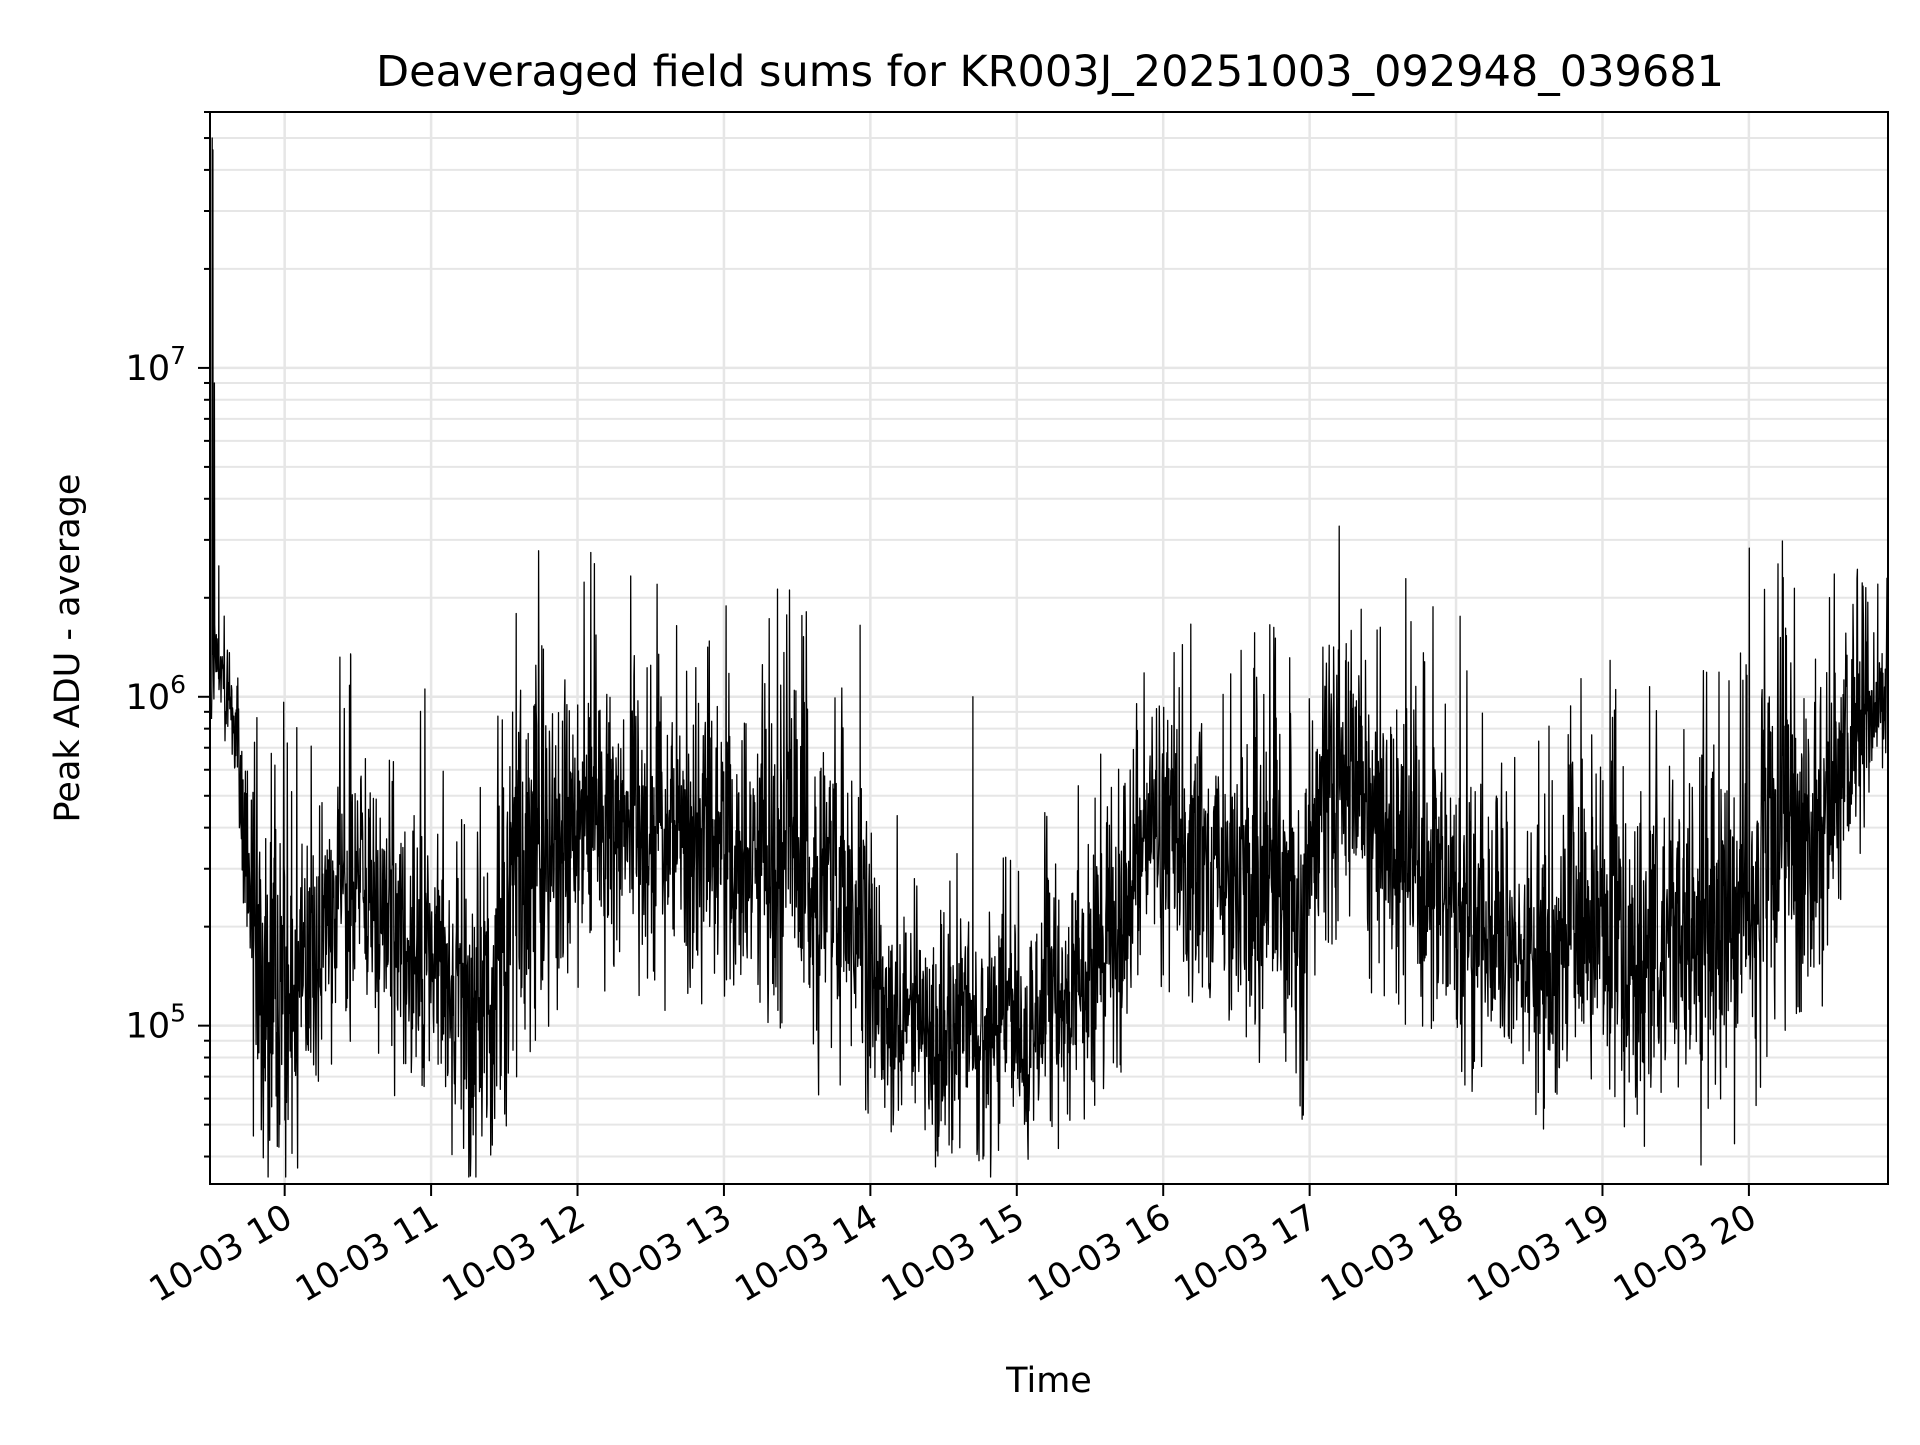 Image resolution: width=1920 pixels, height=1445 pixels. What do you see at coordinates (178, 1013) in the screenshot?
I see `y-tick-exponent: 5` at bounding box center [178, 1013].